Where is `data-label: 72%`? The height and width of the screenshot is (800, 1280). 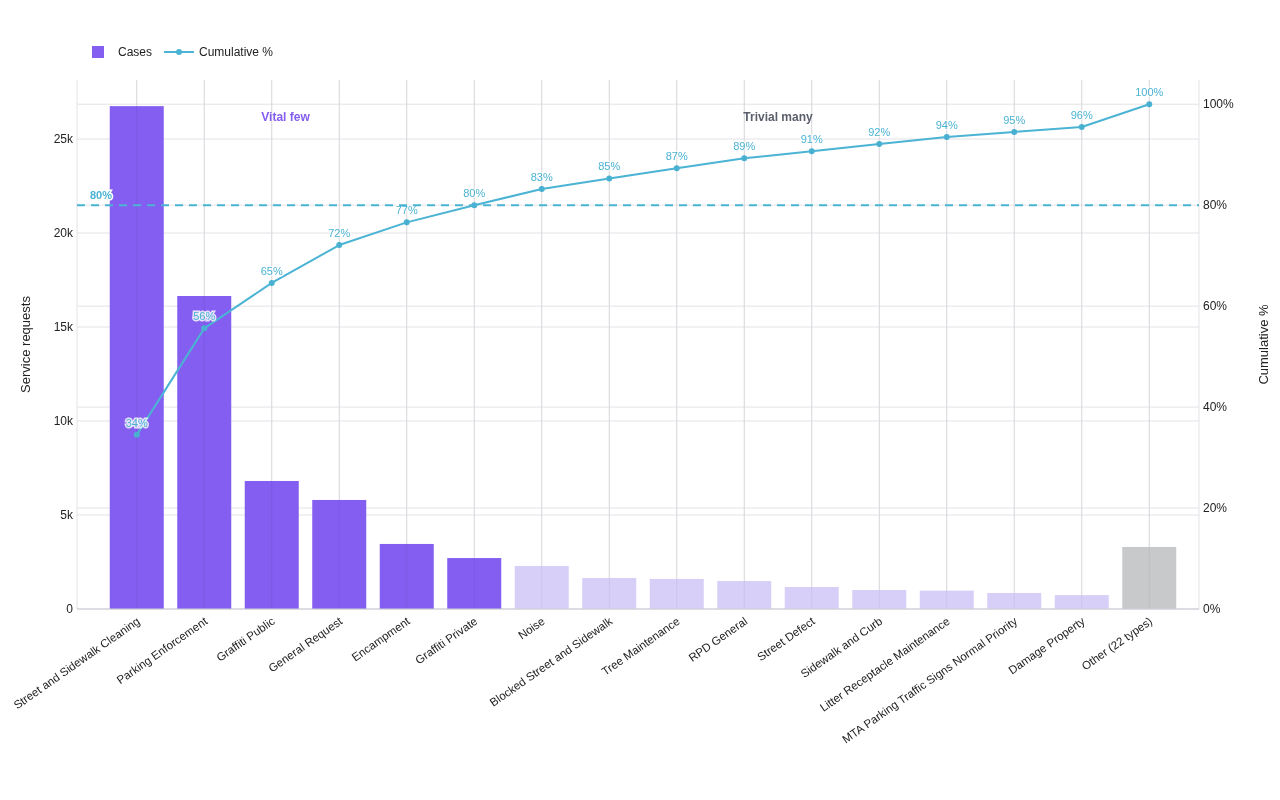 data-label: 72% is located at coordinates (339, 233).